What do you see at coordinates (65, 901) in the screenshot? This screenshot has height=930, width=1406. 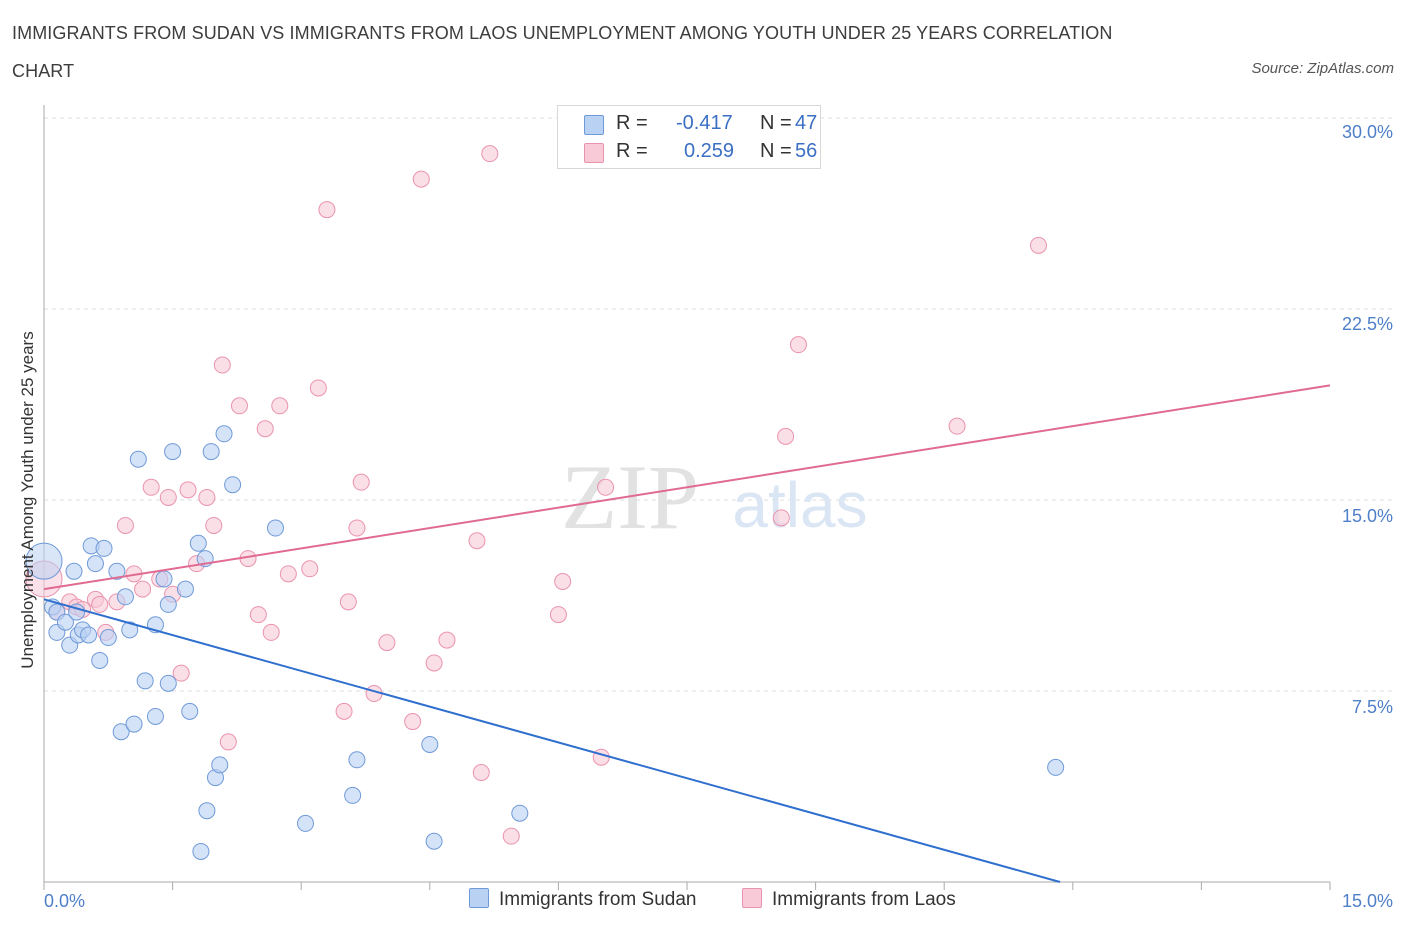 I see `x-tick-label-min: 0.0%` at bounding box center [65, 901].